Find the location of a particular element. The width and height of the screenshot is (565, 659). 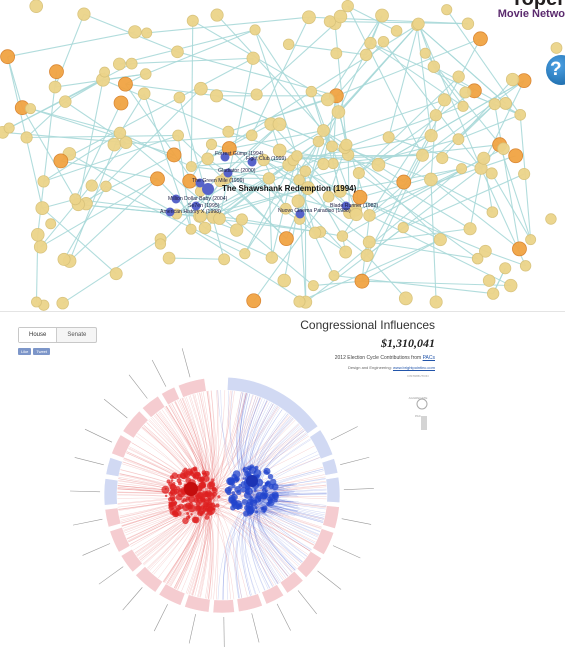

aggregate-control: AGGREGATE is located at coordinates (418, 398).